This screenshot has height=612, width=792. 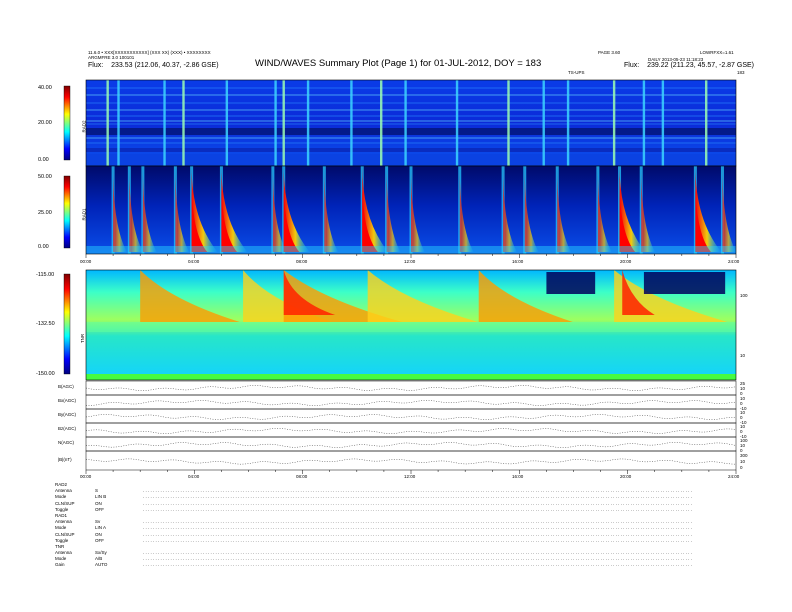 What do you see at coordinates (45, 213) in the screenshot?
I see `rad1-tick-mid: 25.00` at bounding box center [45, 213].